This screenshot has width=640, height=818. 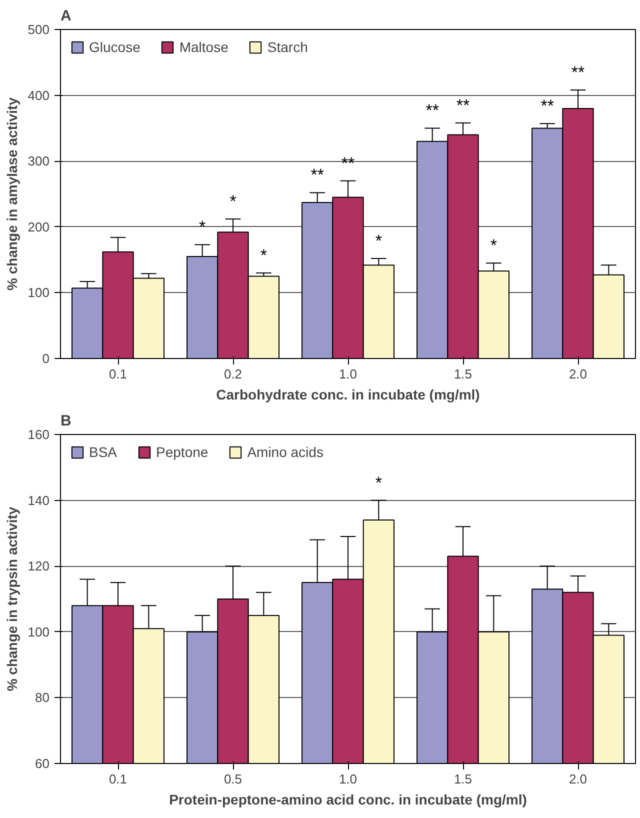 I want to click on x-tick-label: 0.2, so click(x=233, y=374).